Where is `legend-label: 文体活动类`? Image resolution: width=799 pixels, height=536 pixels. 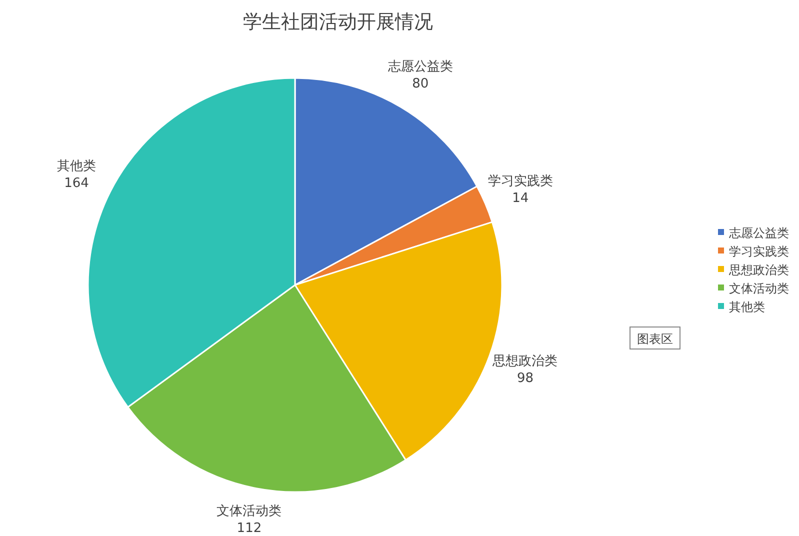 legend-label: 文体活动类 is located at coordinates (759, 289).